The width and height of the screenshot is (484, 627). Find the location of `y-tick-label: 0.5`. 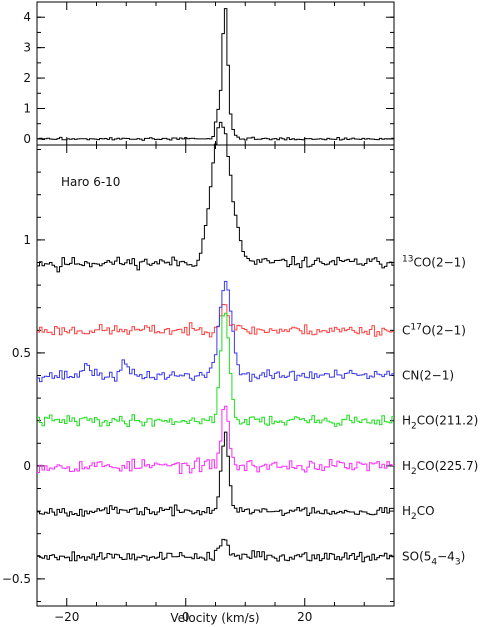

y-tick-label: 0.5 is located at coordinates (21, 353).